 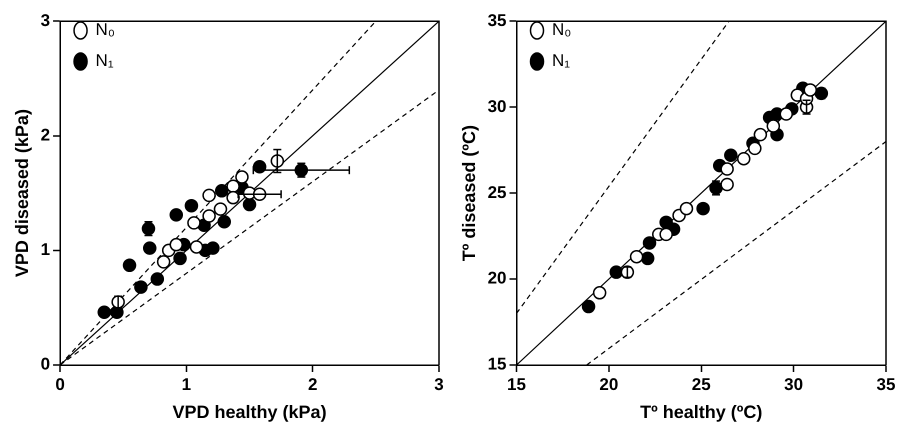 I want to click on y-tick-label: 2, so click(x=45, y=134).